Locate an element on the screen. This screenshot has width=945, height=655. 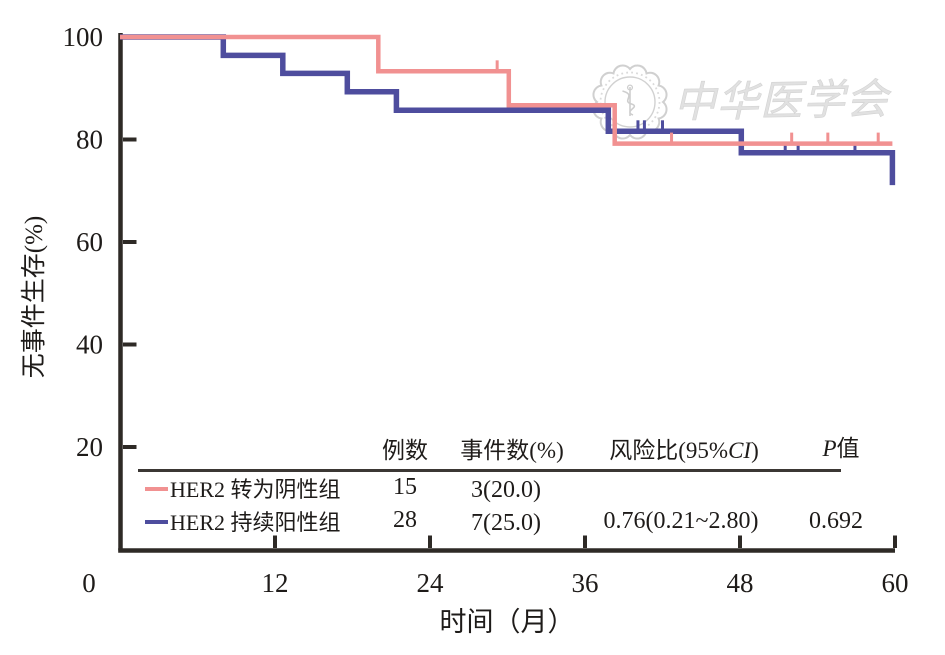
table-header-n: 例数 is located at coordinates (405, 450).